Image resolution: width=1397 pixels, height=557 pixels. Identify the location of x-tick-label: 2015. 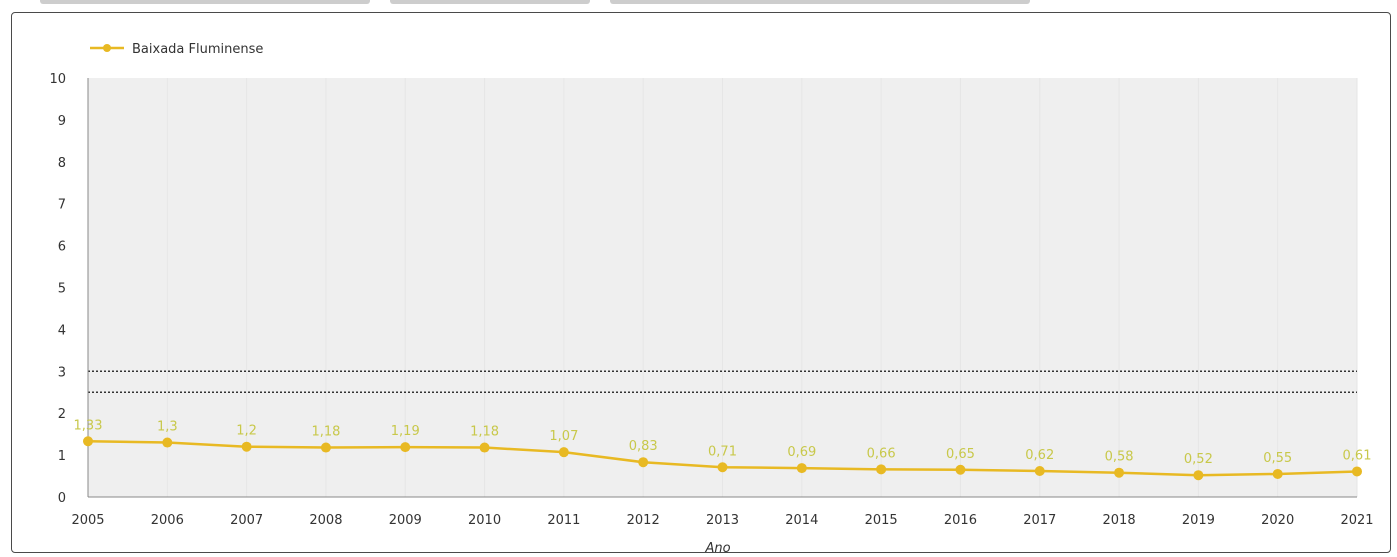
(881, 520).